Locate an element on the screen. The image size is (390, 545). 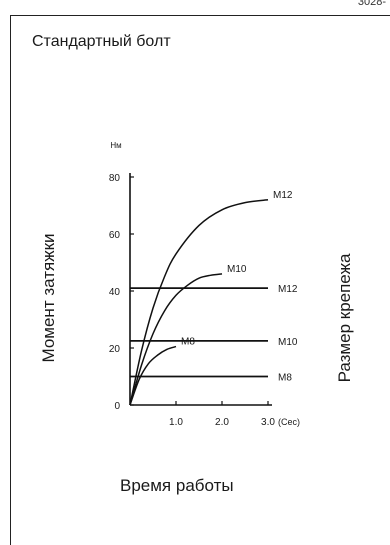
m12-curve-label: M12 is located at coordinates (283, 195).